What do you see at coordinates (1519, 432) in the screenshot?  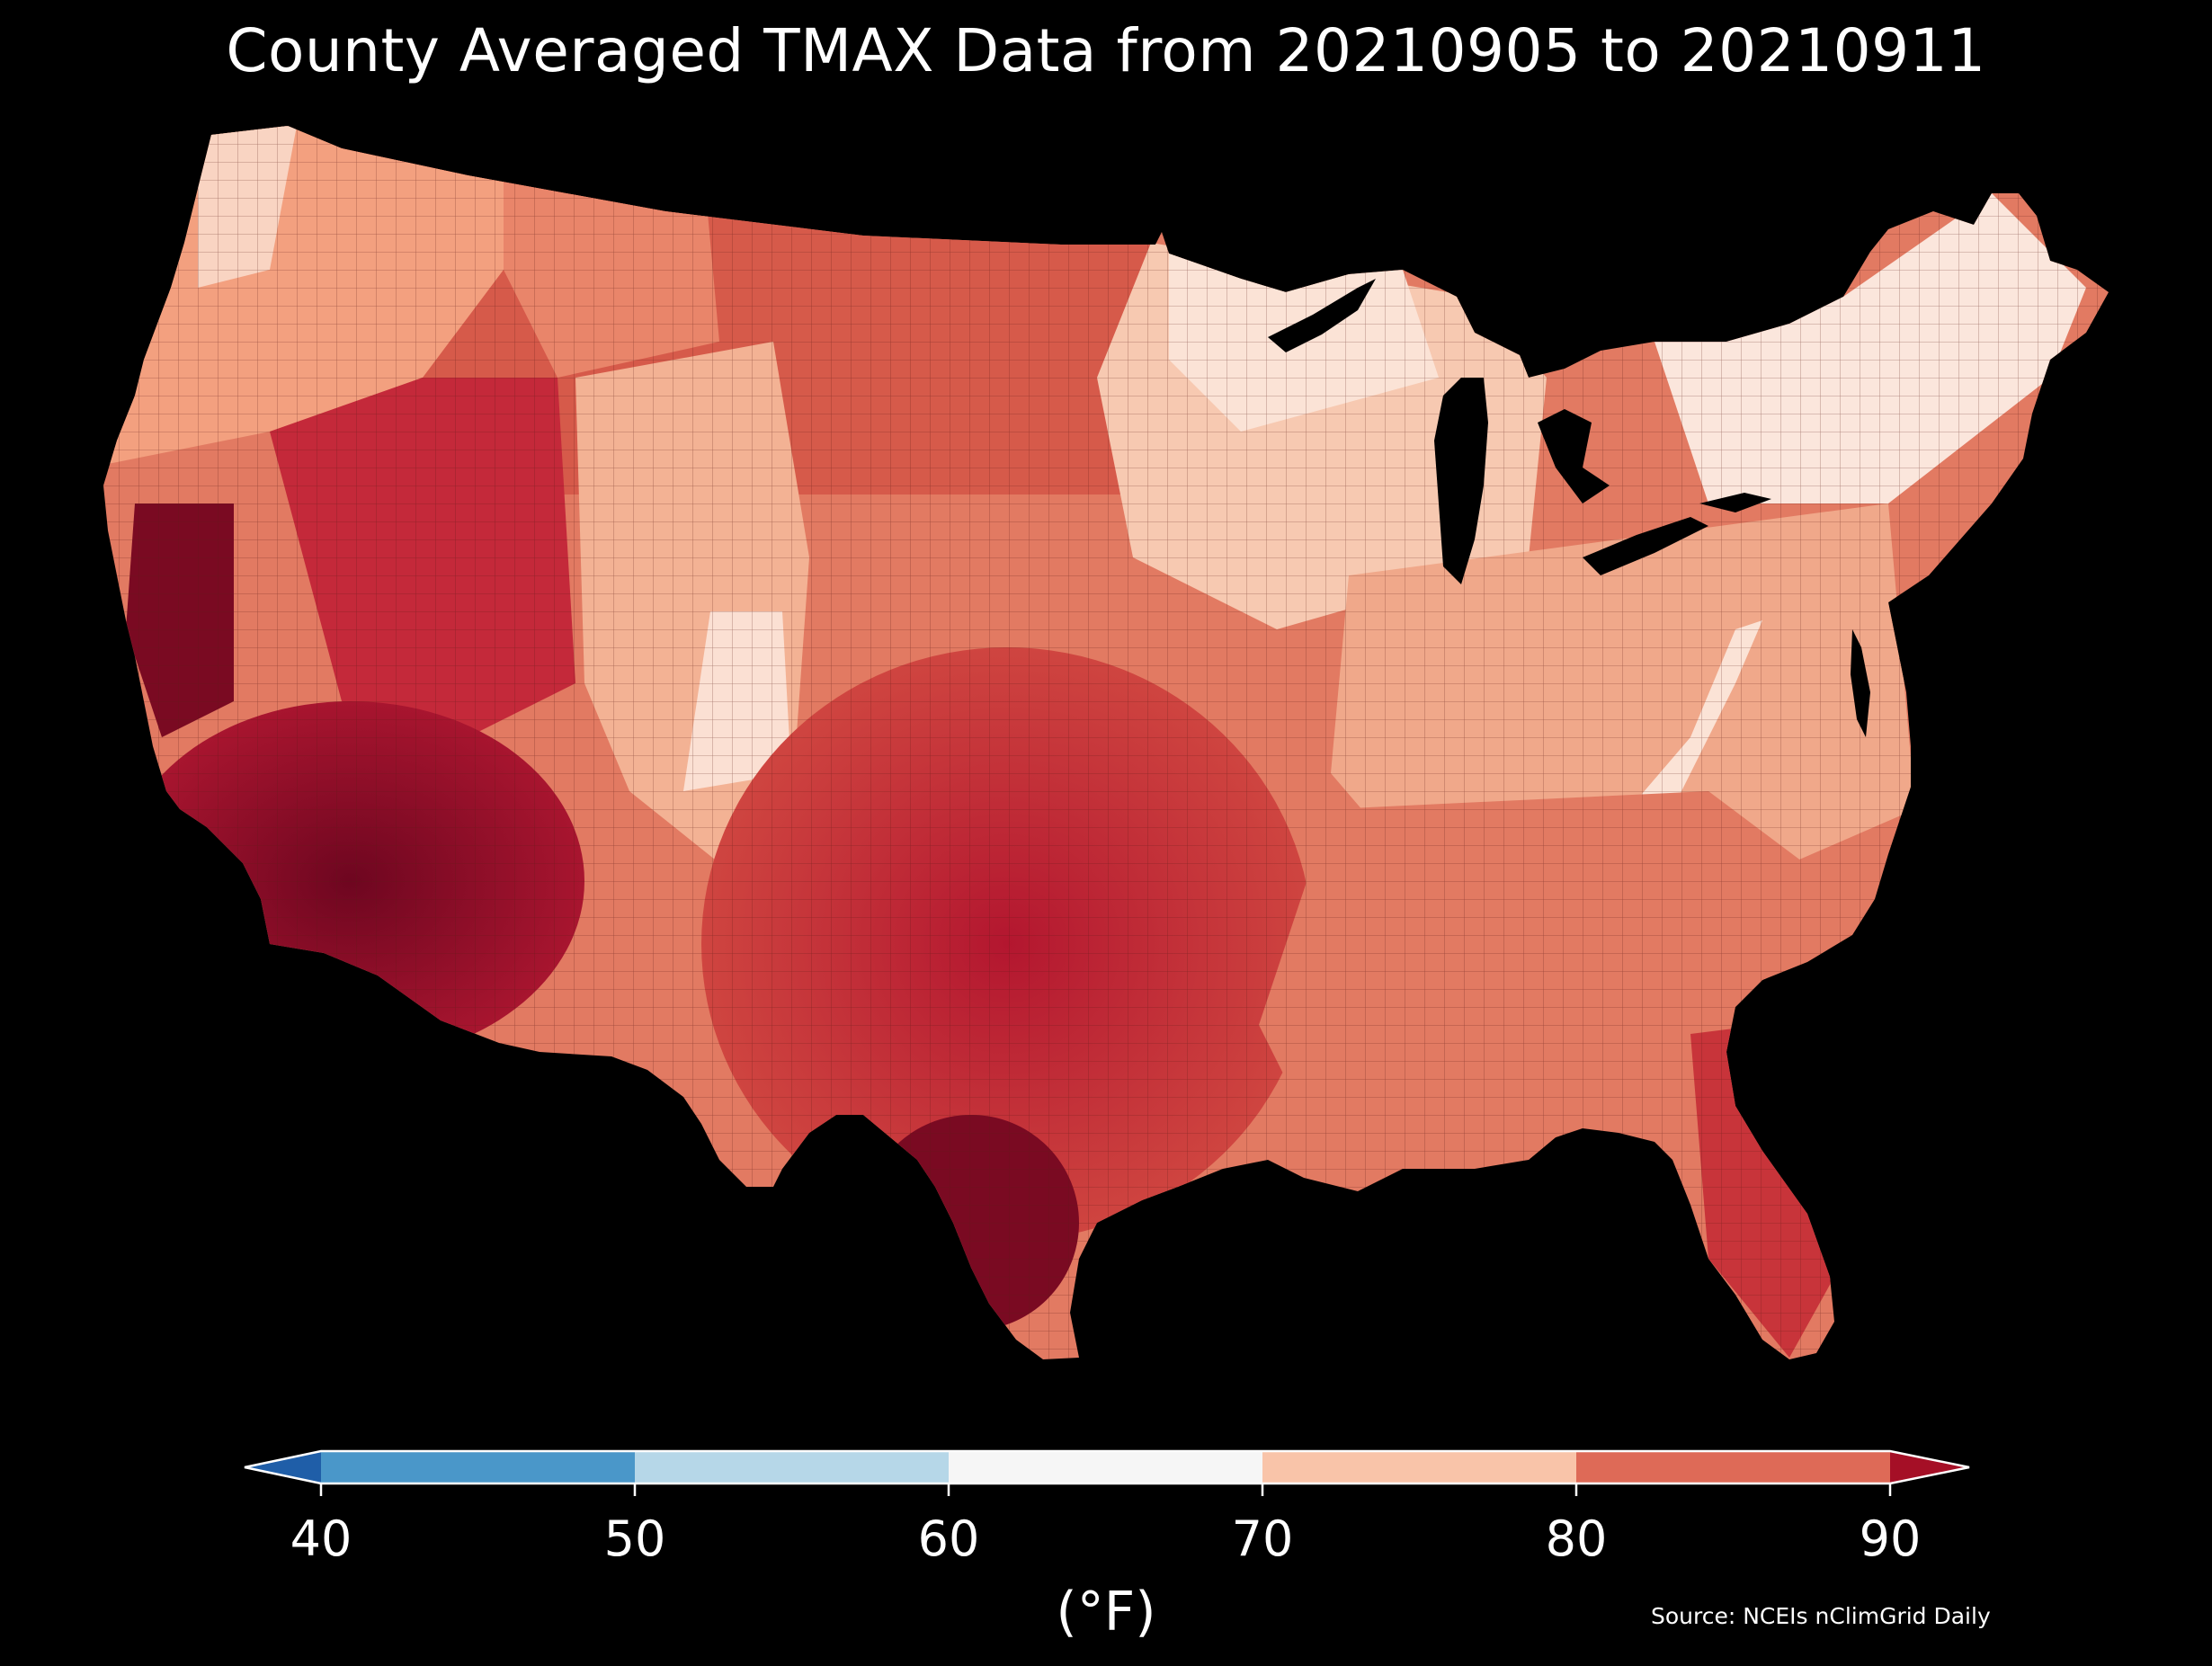 I see `great-lakes` at bounding box center [1519, 432].